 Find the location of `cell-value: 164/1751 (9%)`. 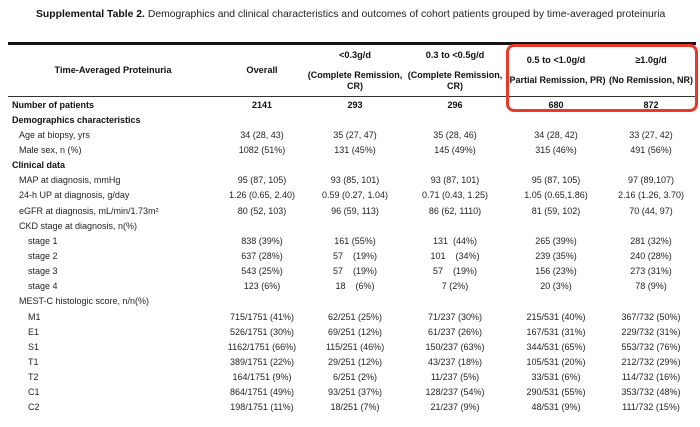

cell-value: 164/1751 (9%) is located at coordinates (262, 377).